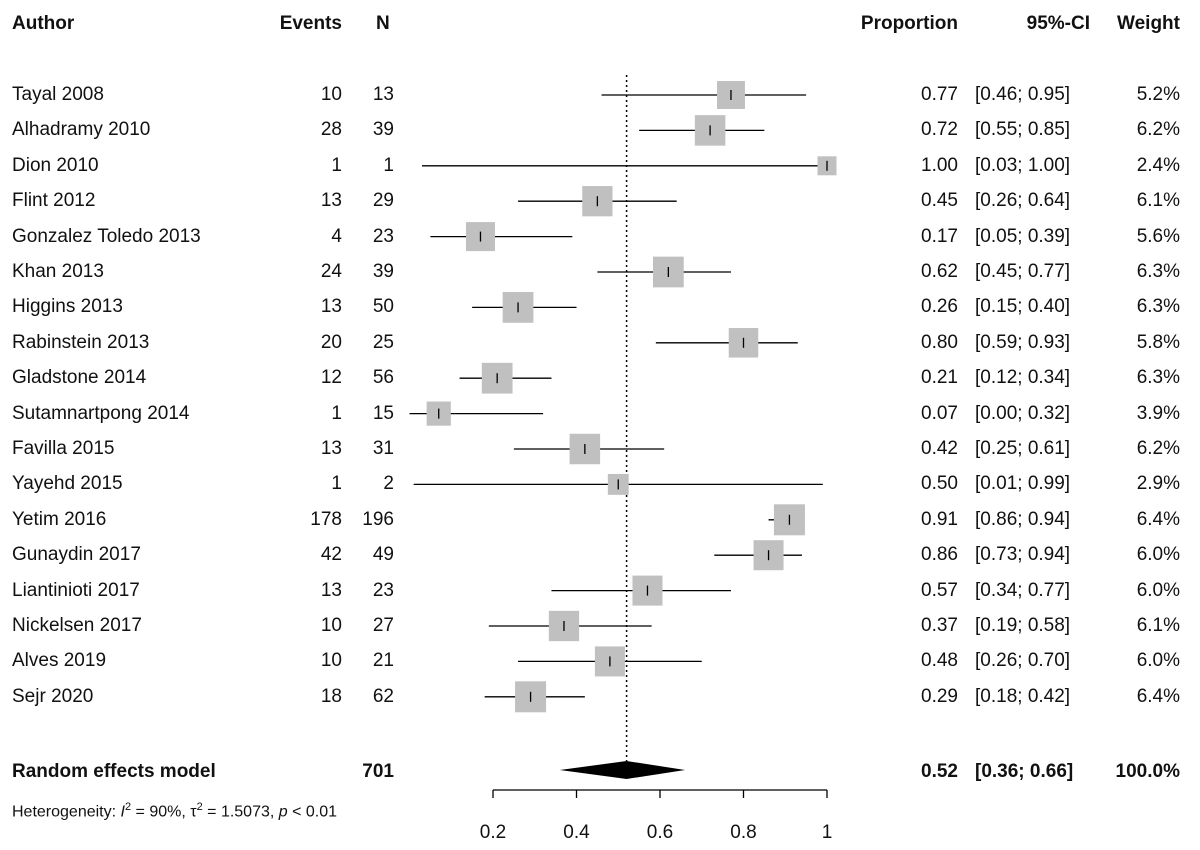 Image resolution: width=1200 pixels, height=850 pixels. Describe the element at coordinates (1023, 271) in the screenshot. I see `study-ci: [0.45; 0.77]` at that location.